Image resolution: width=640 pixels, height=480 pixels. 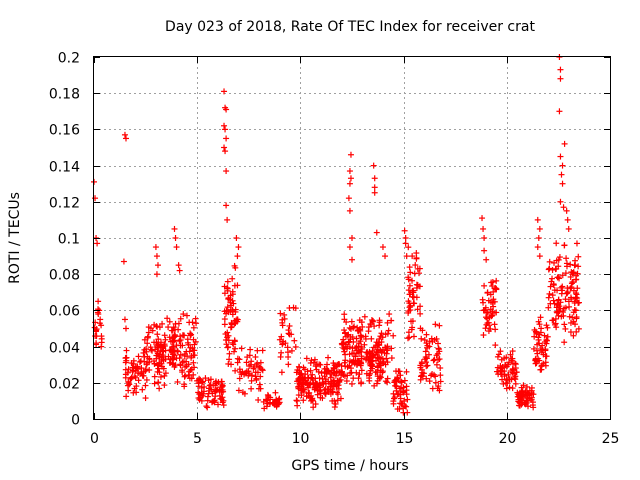 What do you see at coordinates (508, 439) in the screenshot?
I see `x-tick-label: 20` at bounding box center [508, 439].